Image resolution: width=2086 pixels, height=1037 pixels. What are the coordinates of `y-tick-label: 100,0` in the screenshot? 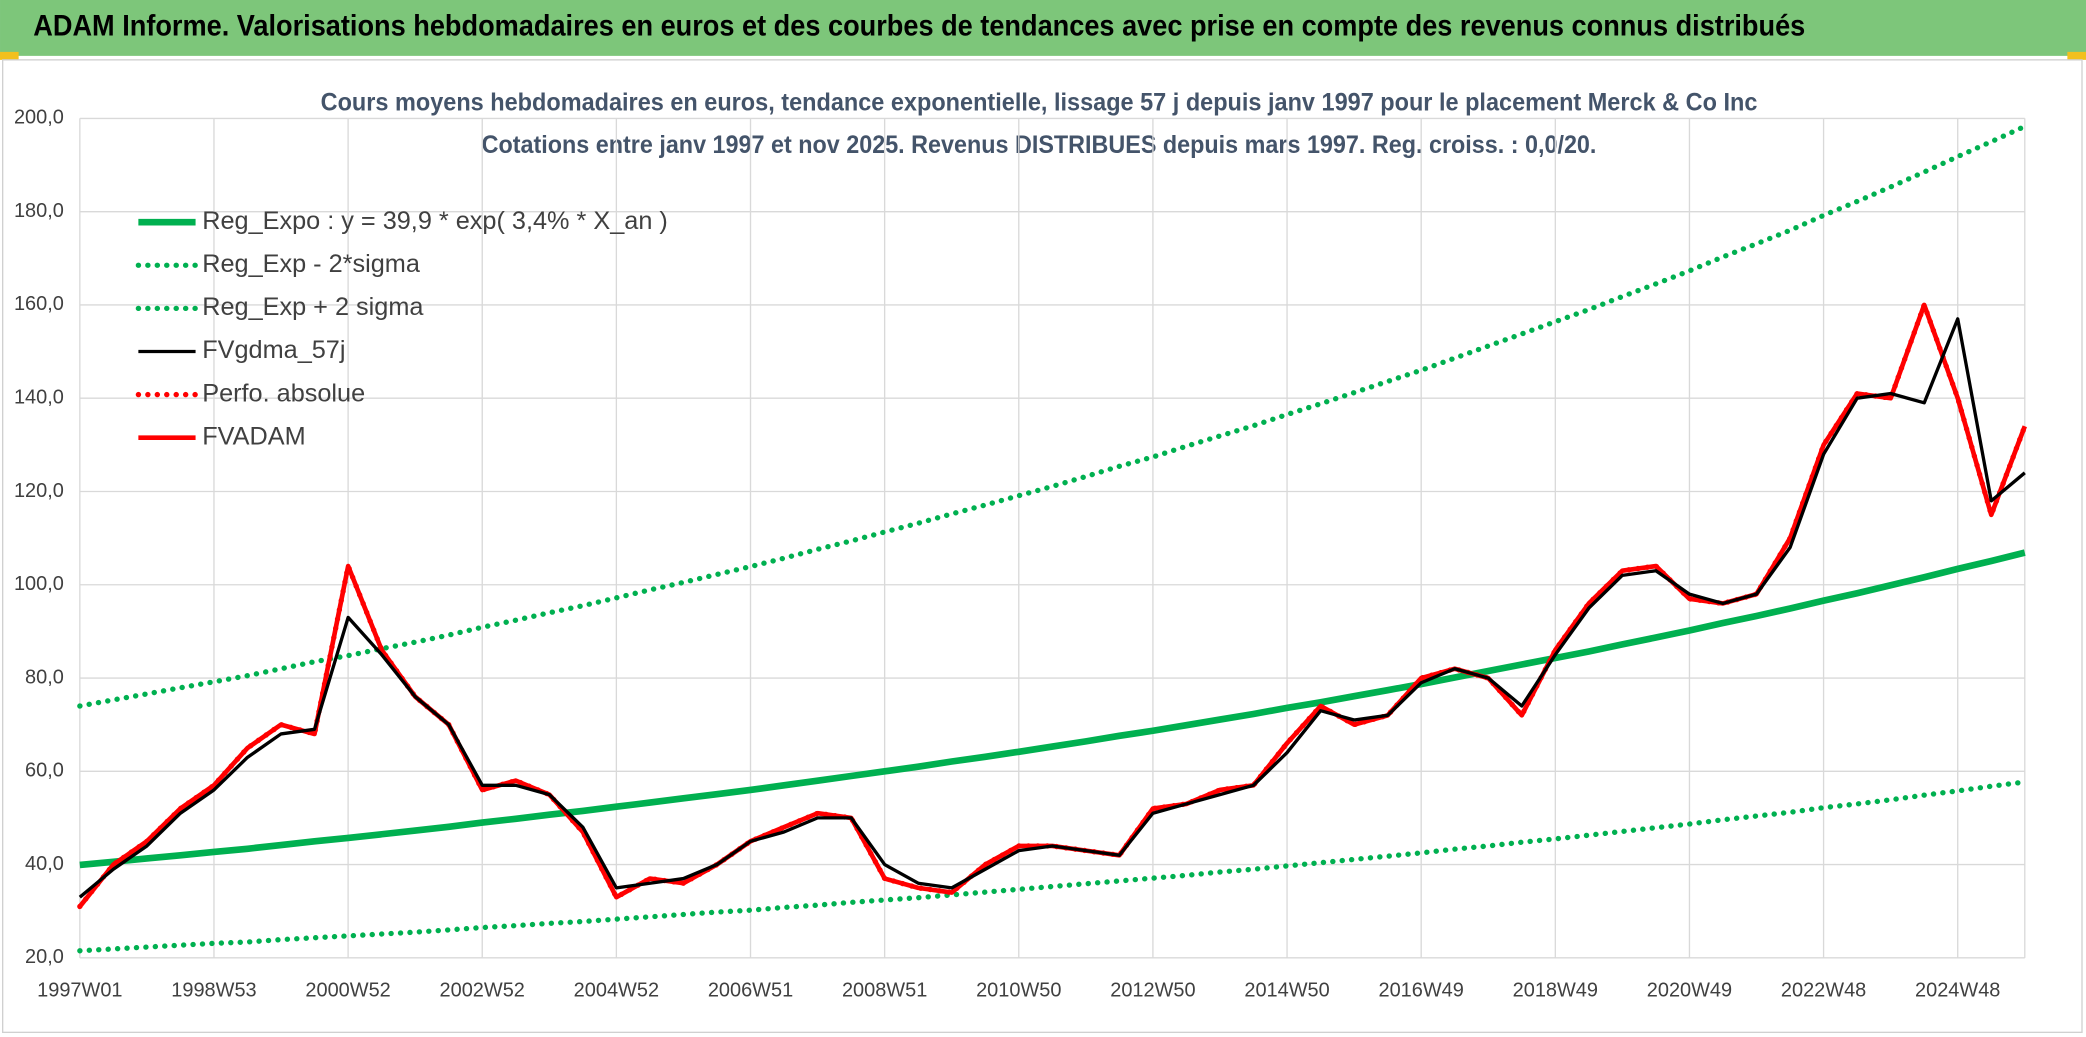 It's located at (39, 584).